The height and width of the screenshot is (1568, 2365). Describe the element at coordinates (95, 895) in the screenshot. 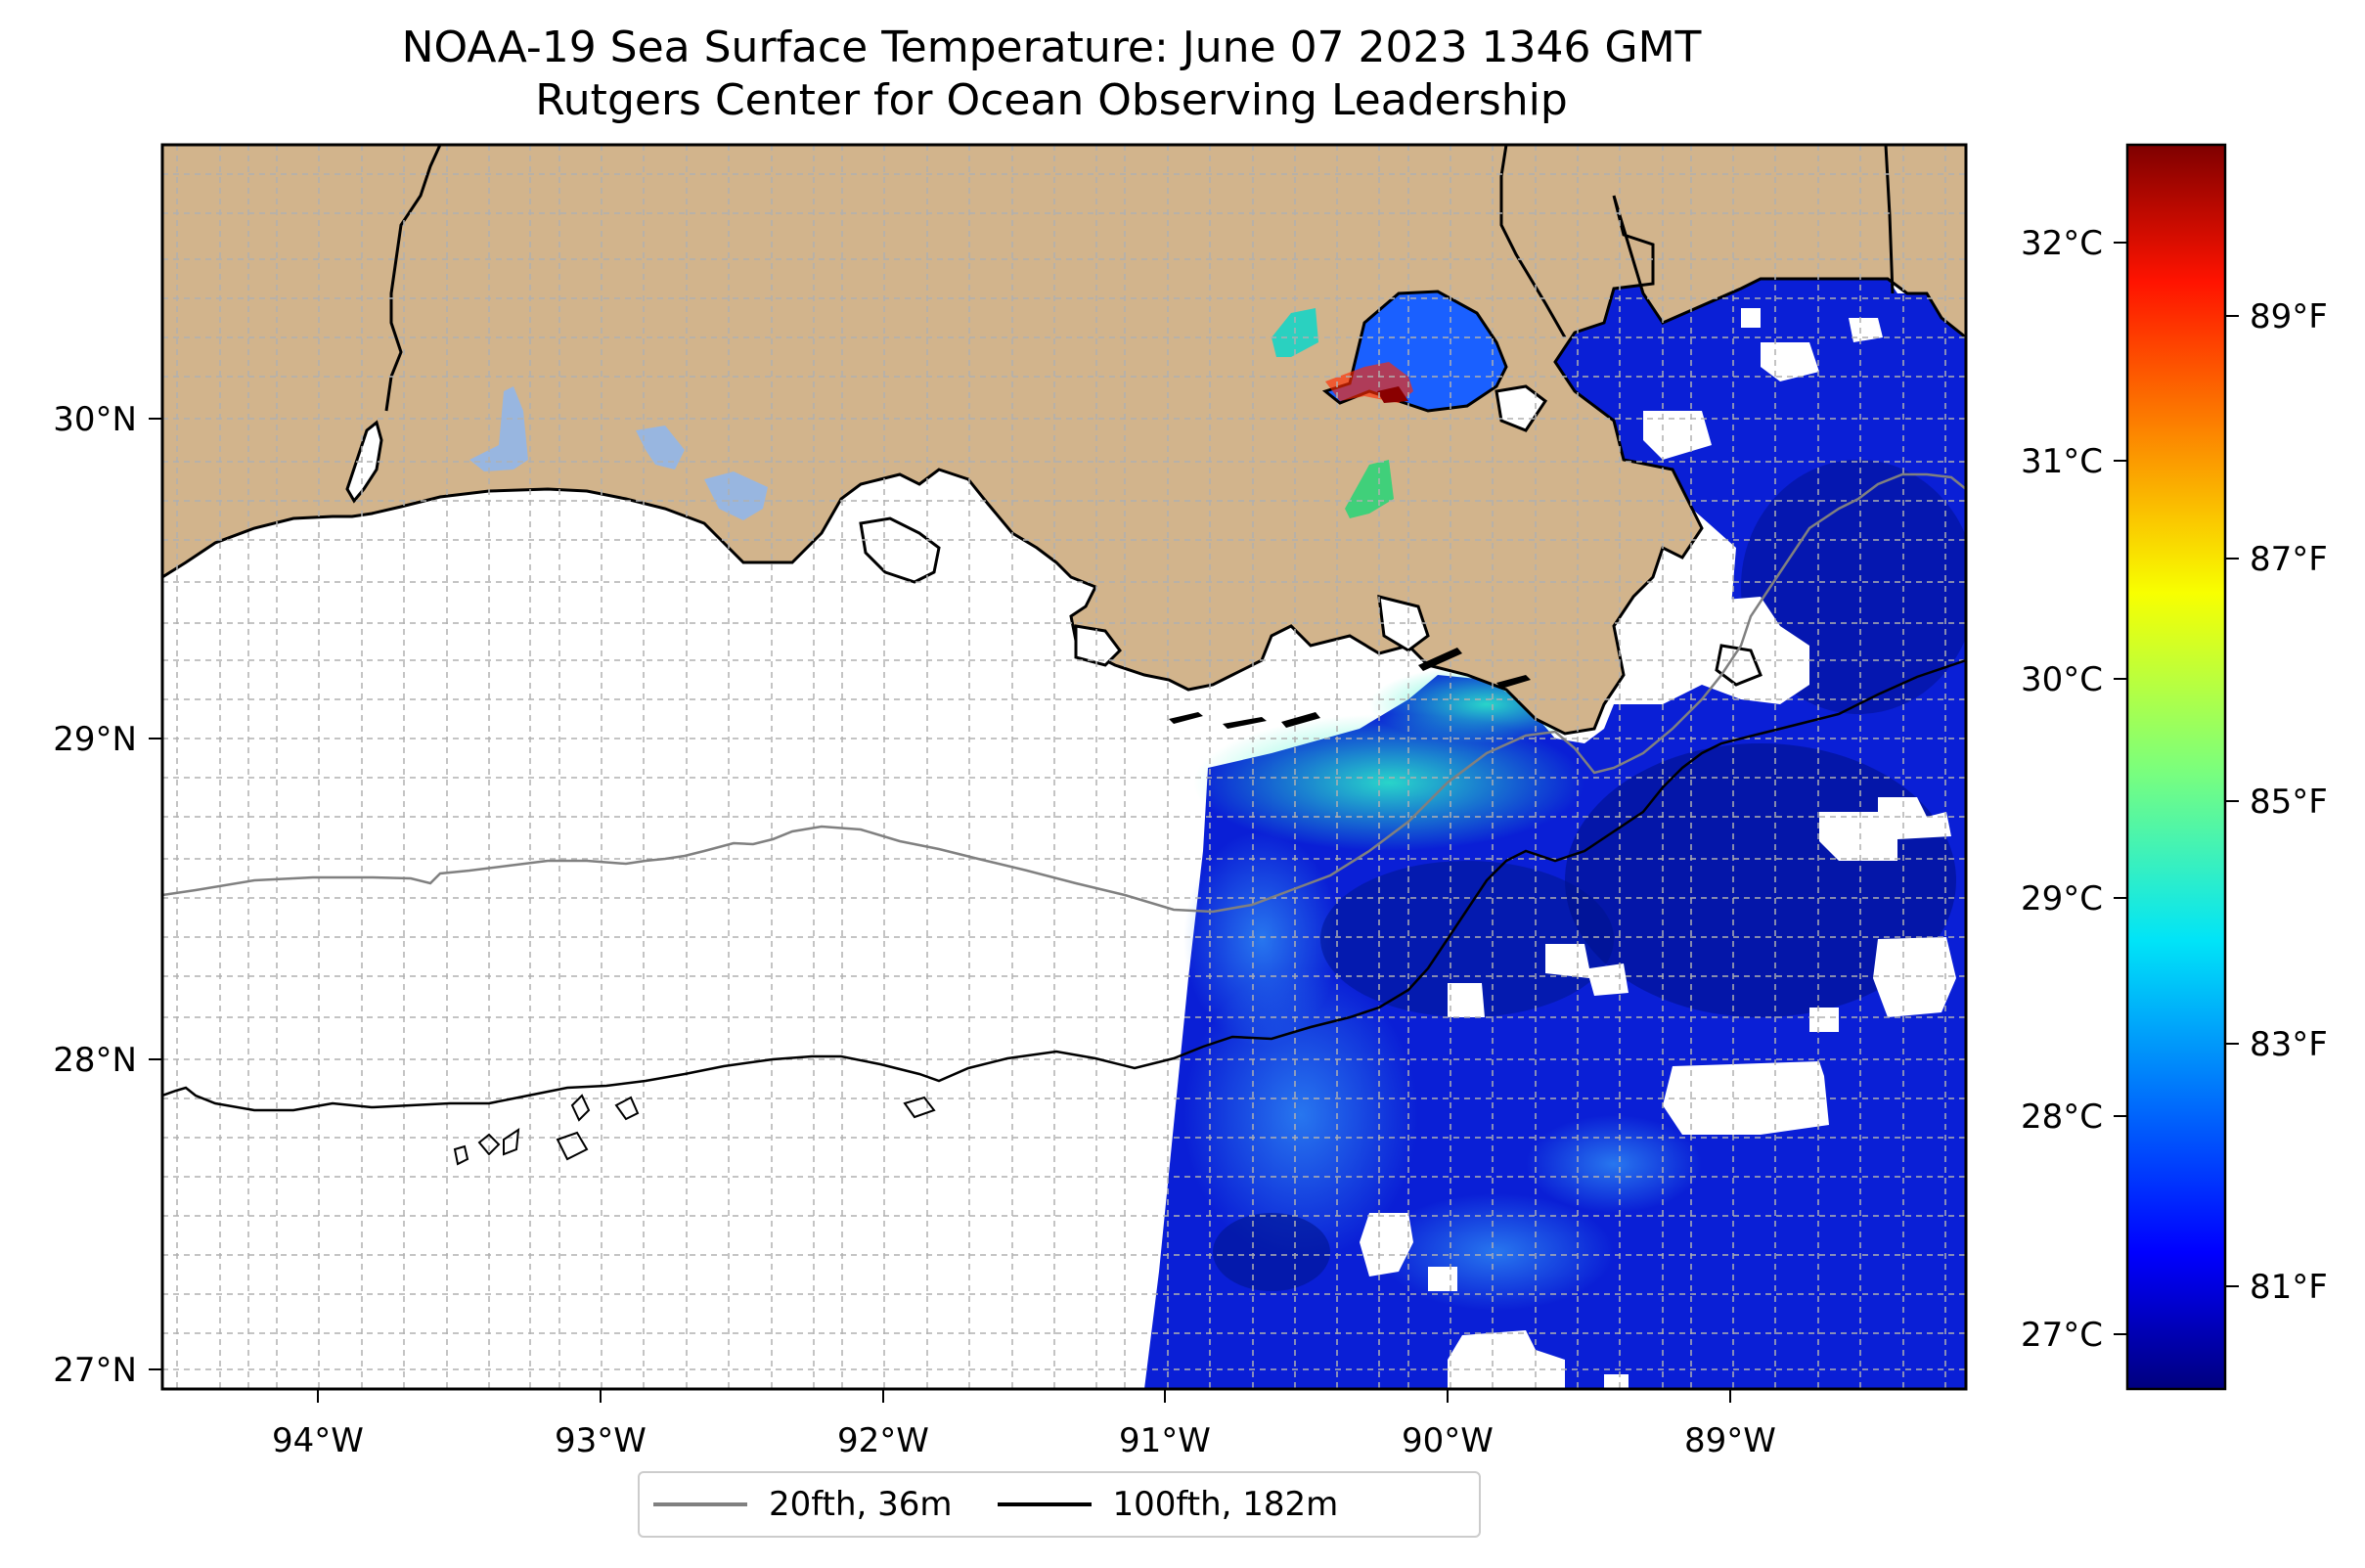

I see `lat-tick-labels: 30°N 29°N 28°N 27°N` at that location.